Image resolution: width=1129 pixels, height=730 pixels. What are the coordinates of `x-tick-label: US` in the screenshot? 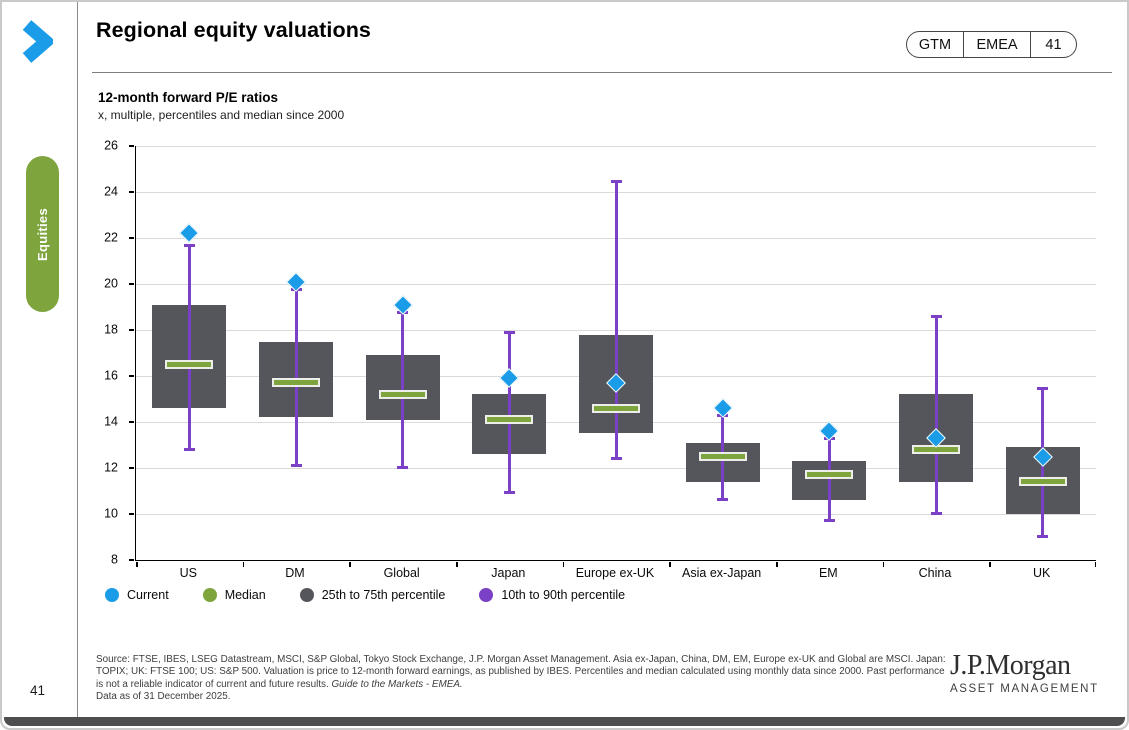 It's located at (188, 573).